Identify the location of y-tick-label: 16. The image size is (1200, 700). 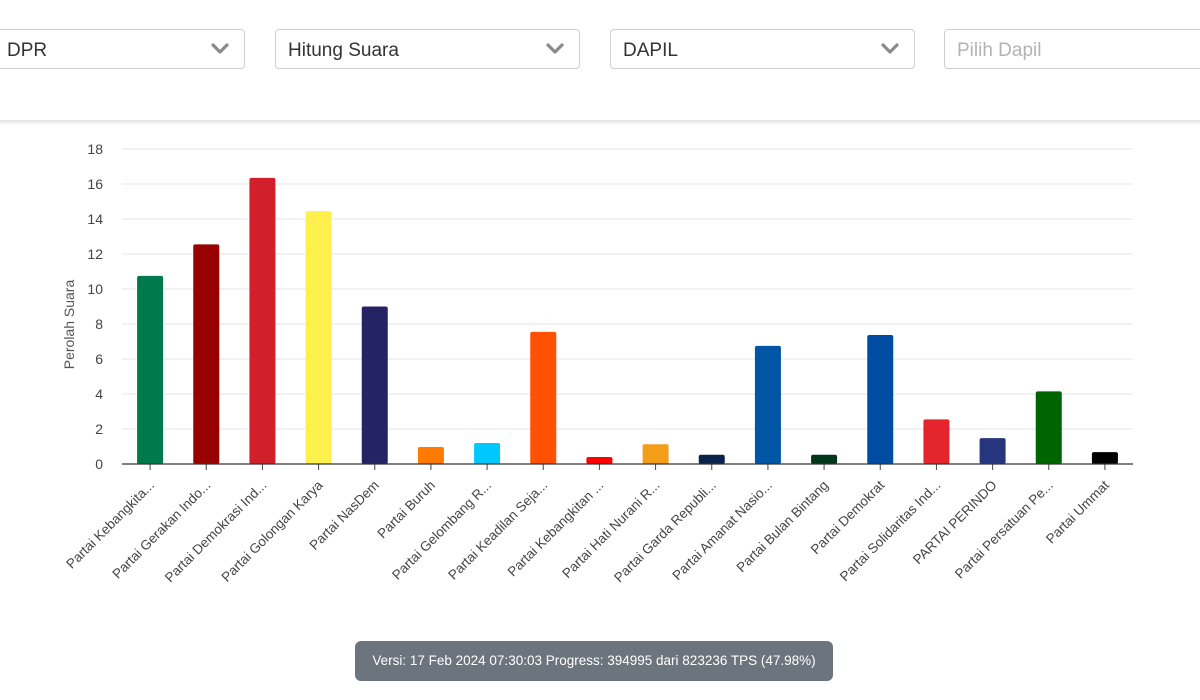
(95, 184).